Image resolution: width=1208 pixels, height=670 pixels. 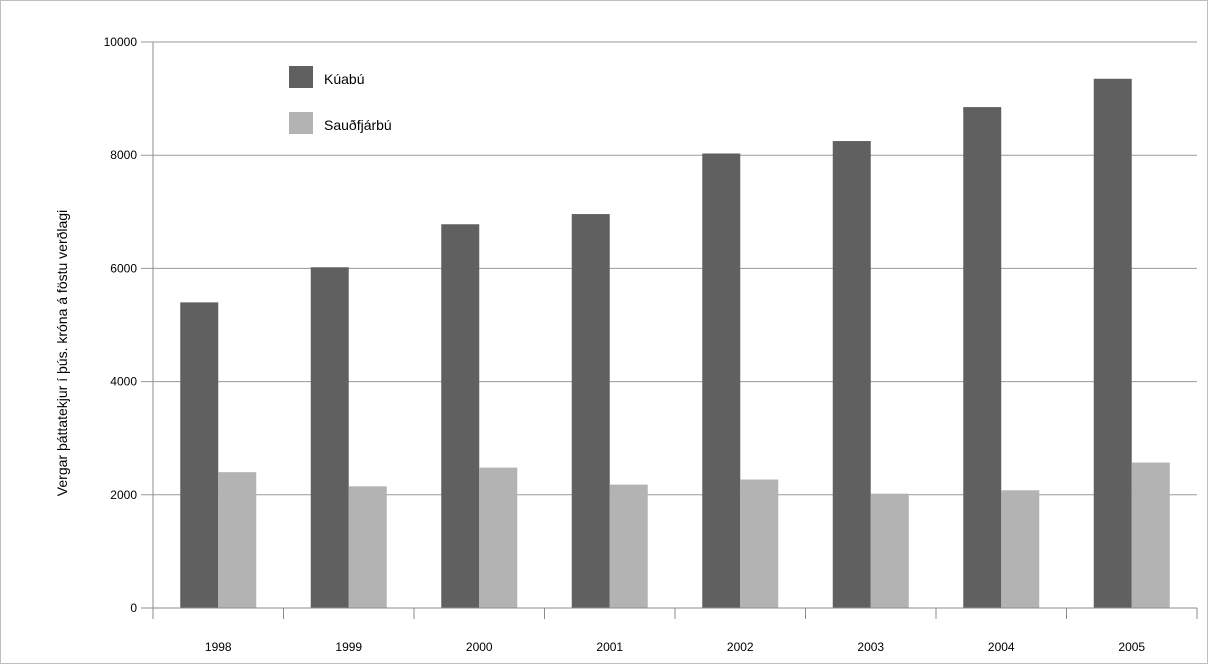 What do you see at coordinates (218, 647) in the screenshot?
I see `x-tick-label: 1998` at bounding box center [218, 647].